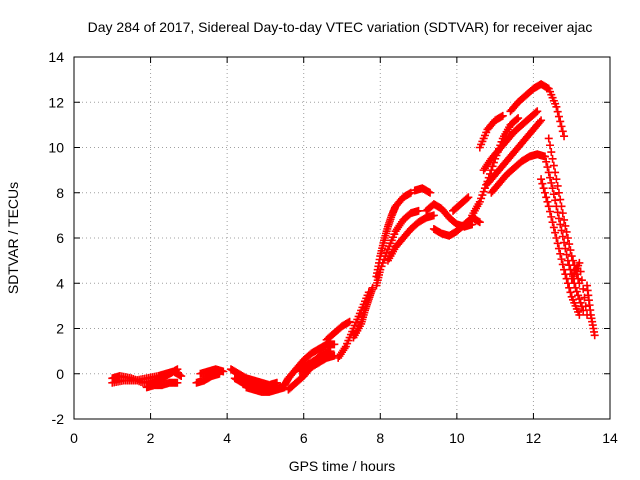  Describe the element at coordinates (342, 466) in the screenshot. I see `x-axis-title: GPS time / hours` at that location.